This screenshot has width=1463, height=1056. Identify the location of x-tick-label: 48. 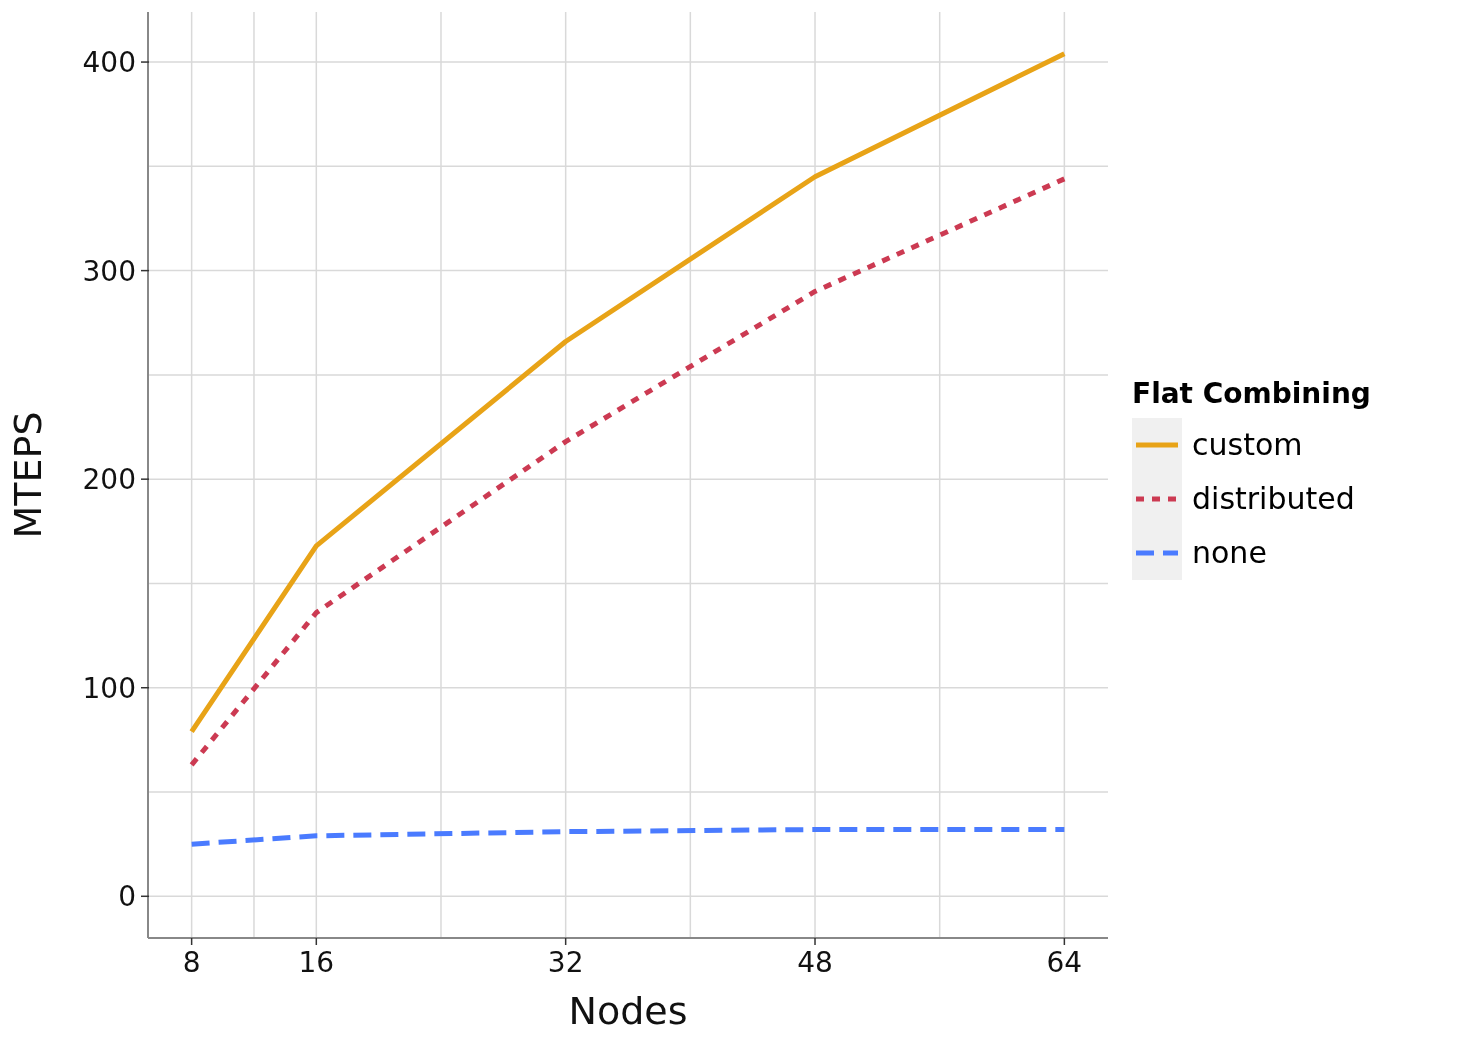
(815, 962).